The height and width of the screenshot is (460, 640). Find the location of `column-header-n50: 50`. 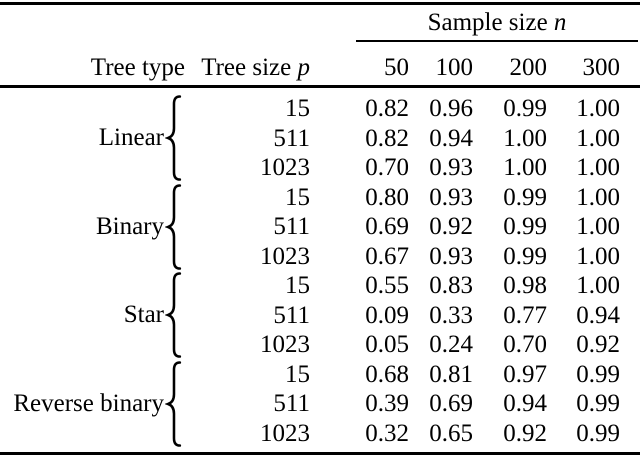

column-header-n50: 50 is located at coordinates (396, 67).